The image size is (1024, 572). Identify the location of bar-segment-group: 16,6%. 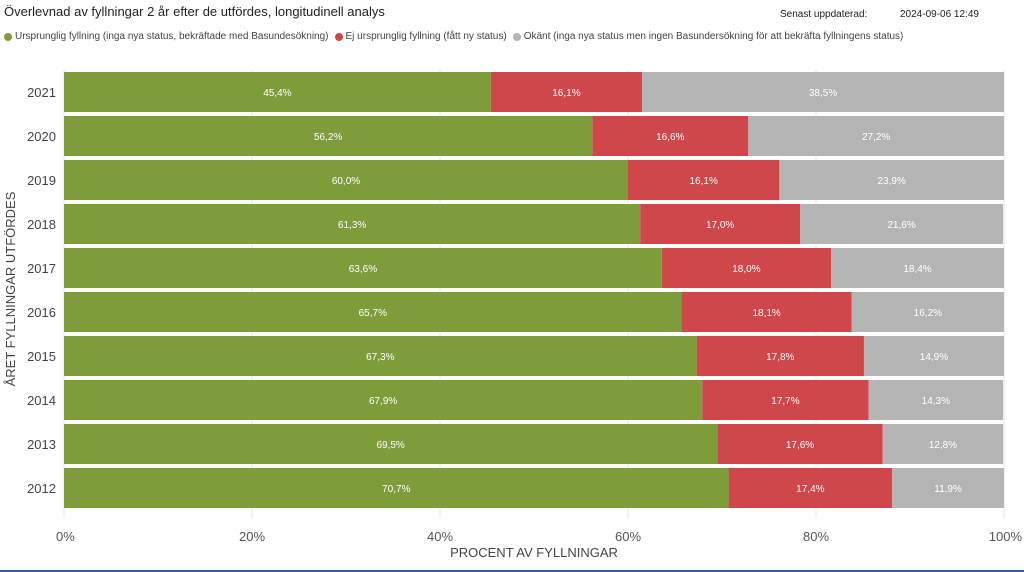
(670, 136).